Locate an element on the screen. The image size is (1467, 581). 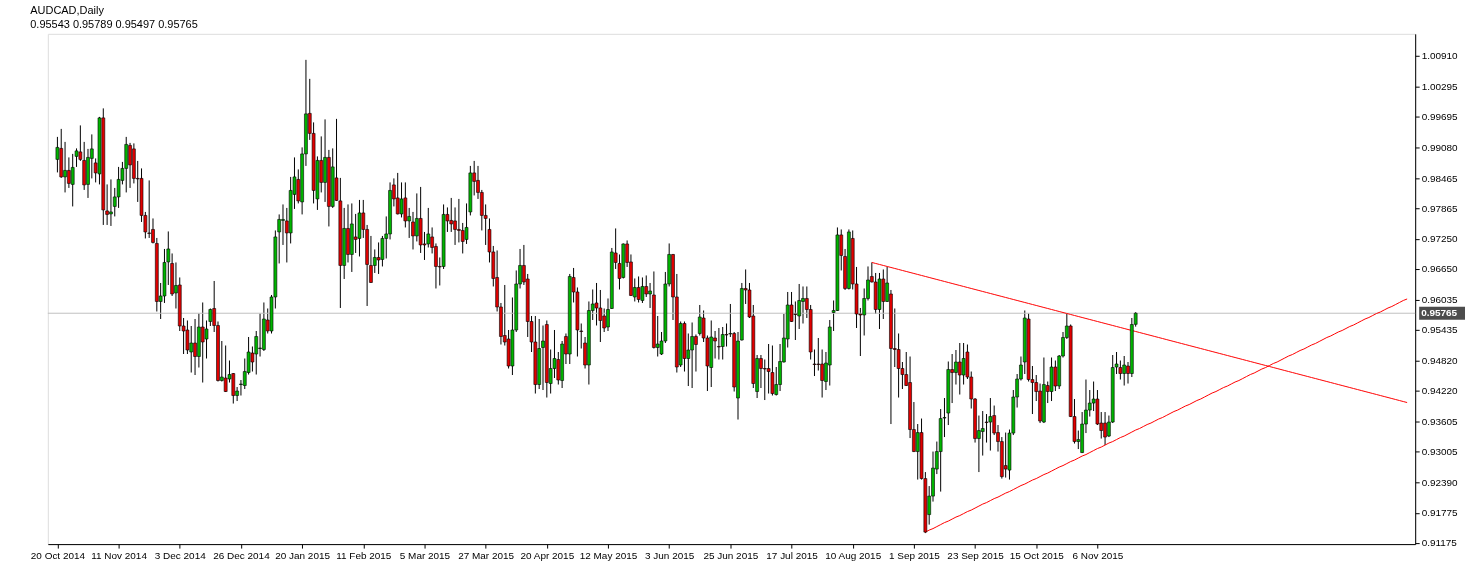
x-tick-label: 6 Nov 2015 is located at coordinates (1098, 555).